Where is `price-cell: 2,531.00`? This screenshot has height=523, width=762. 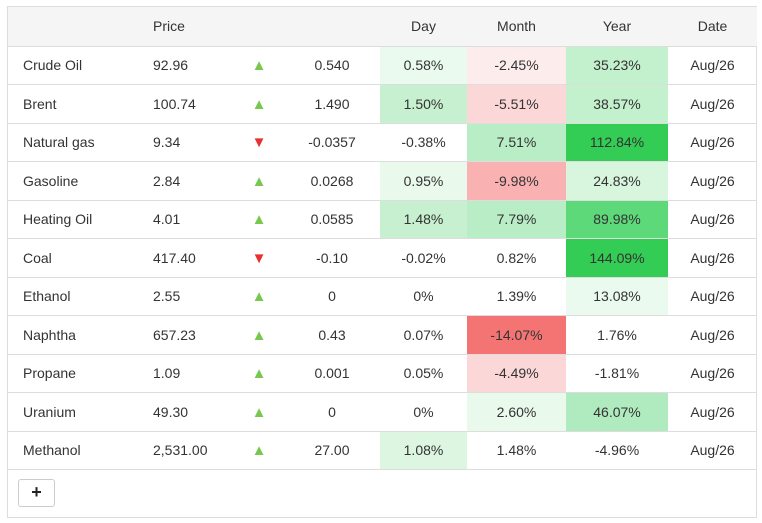
price-cell: 2,531.00 is located at coordinates (190, 450).